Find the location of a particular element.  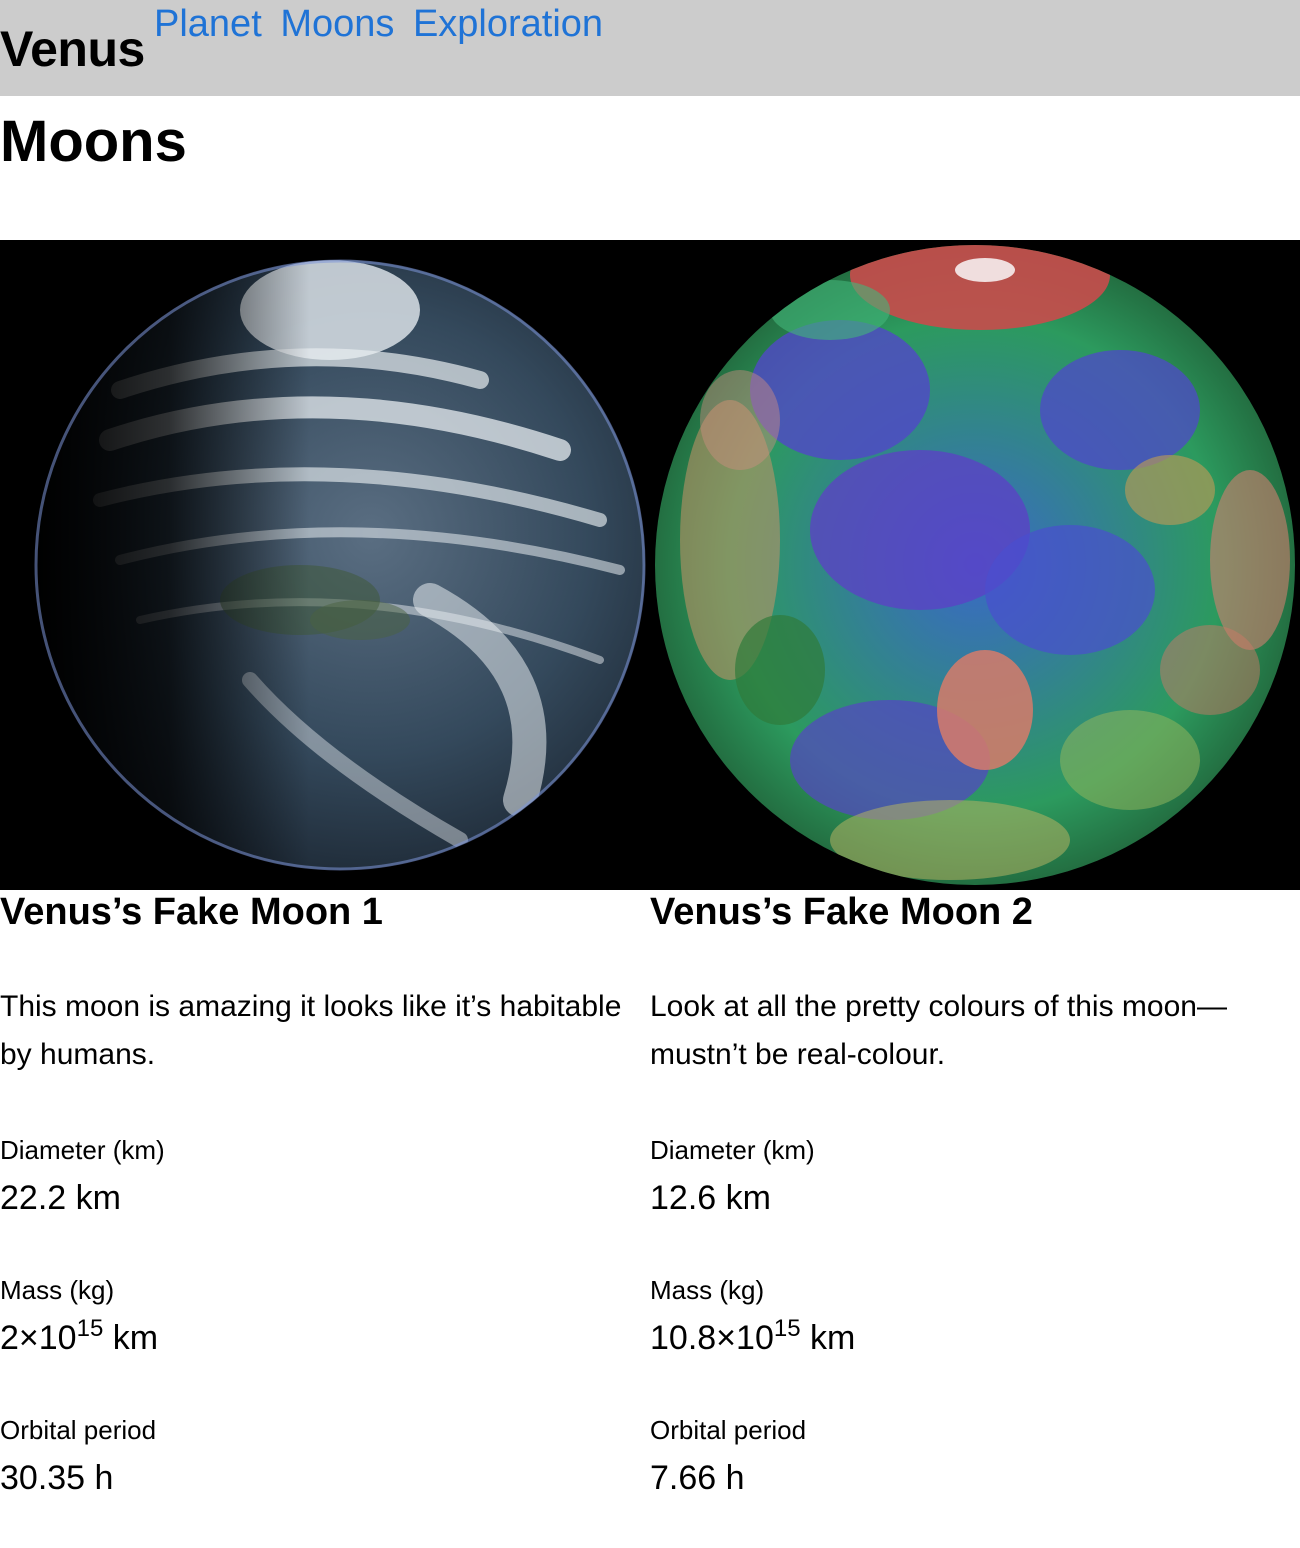

moon-2-diameter-value: 12.6 km is located at coordinates (710, 1198).